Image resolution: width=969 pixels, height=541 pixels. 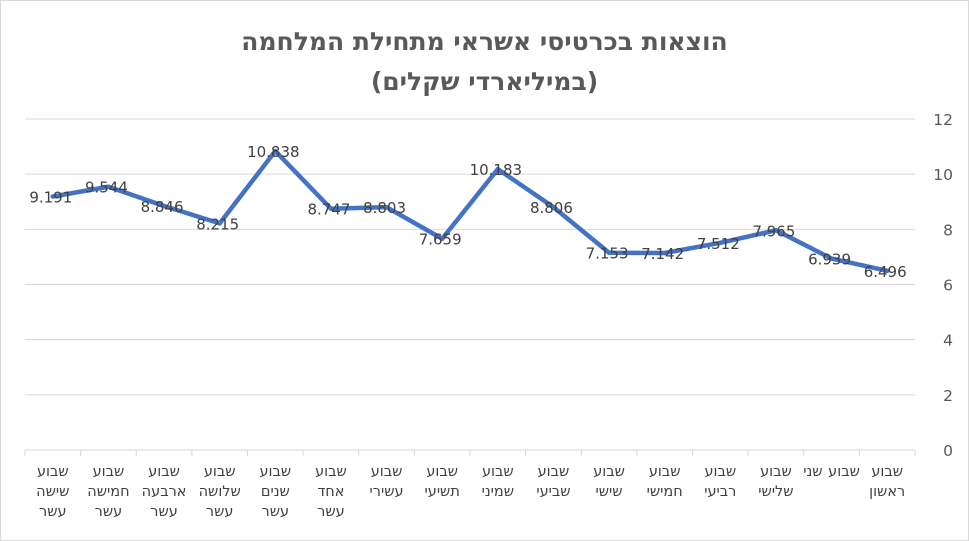 I want to click on x-tick-label: שבוע שנים עשר, so click(x=275, y=492).